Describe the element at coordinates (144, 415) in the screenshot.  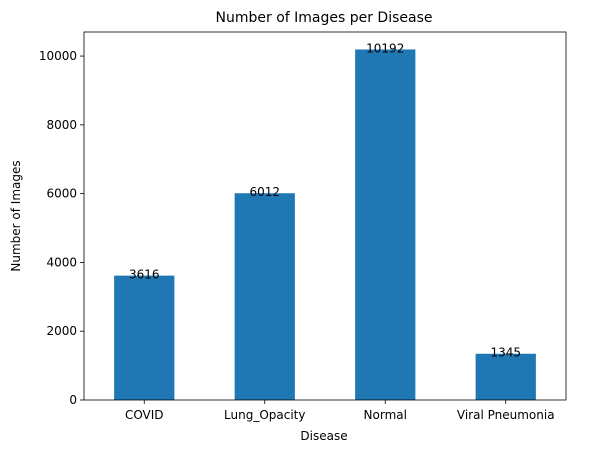
I see `x-tick-label: COVID` at that location.